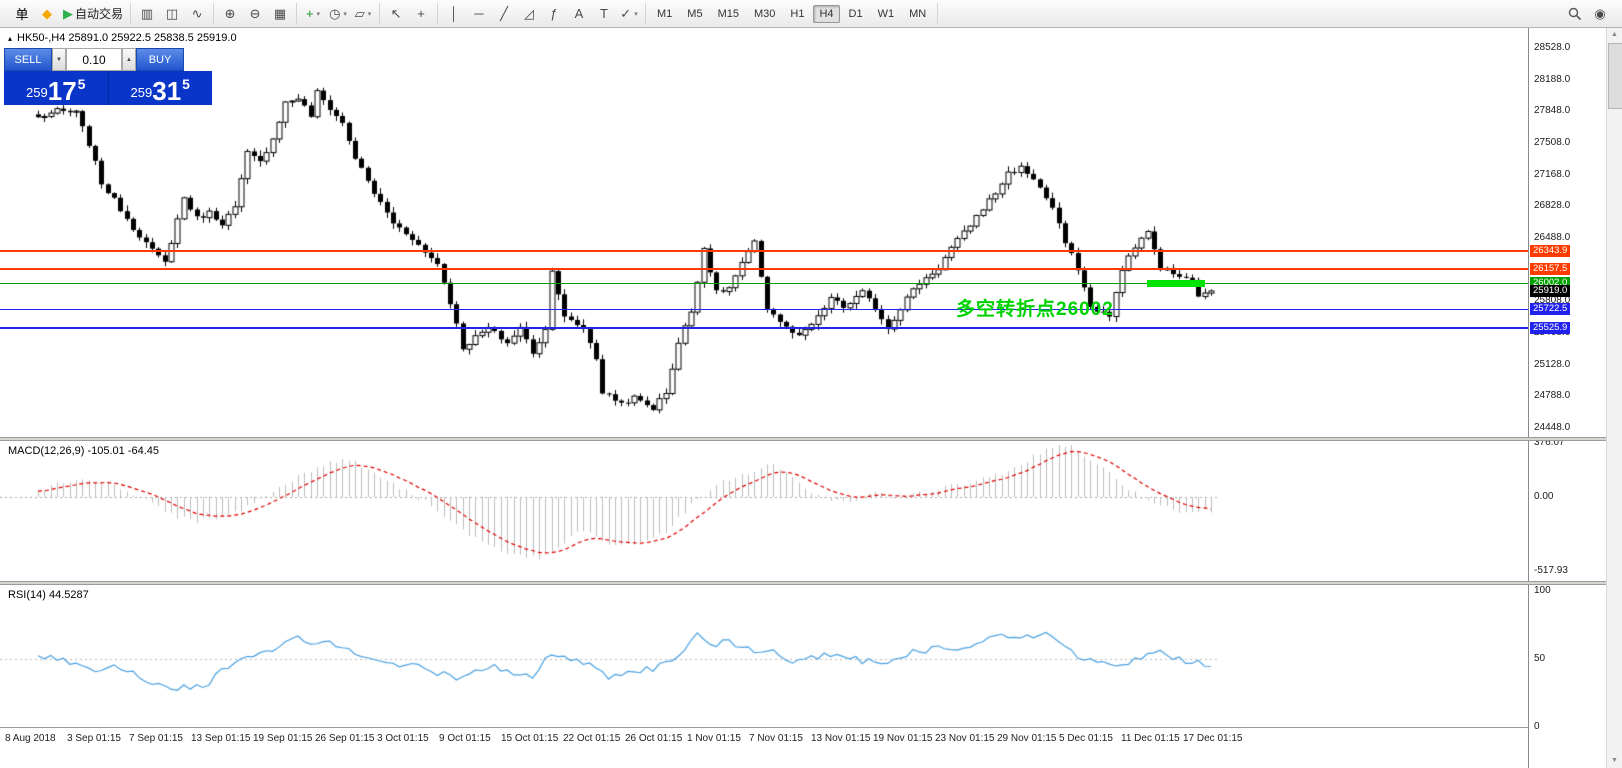  Describe the element at coordinates (335, 13) in the screenshot. I see `period-clock-icon: ◷` at that location.